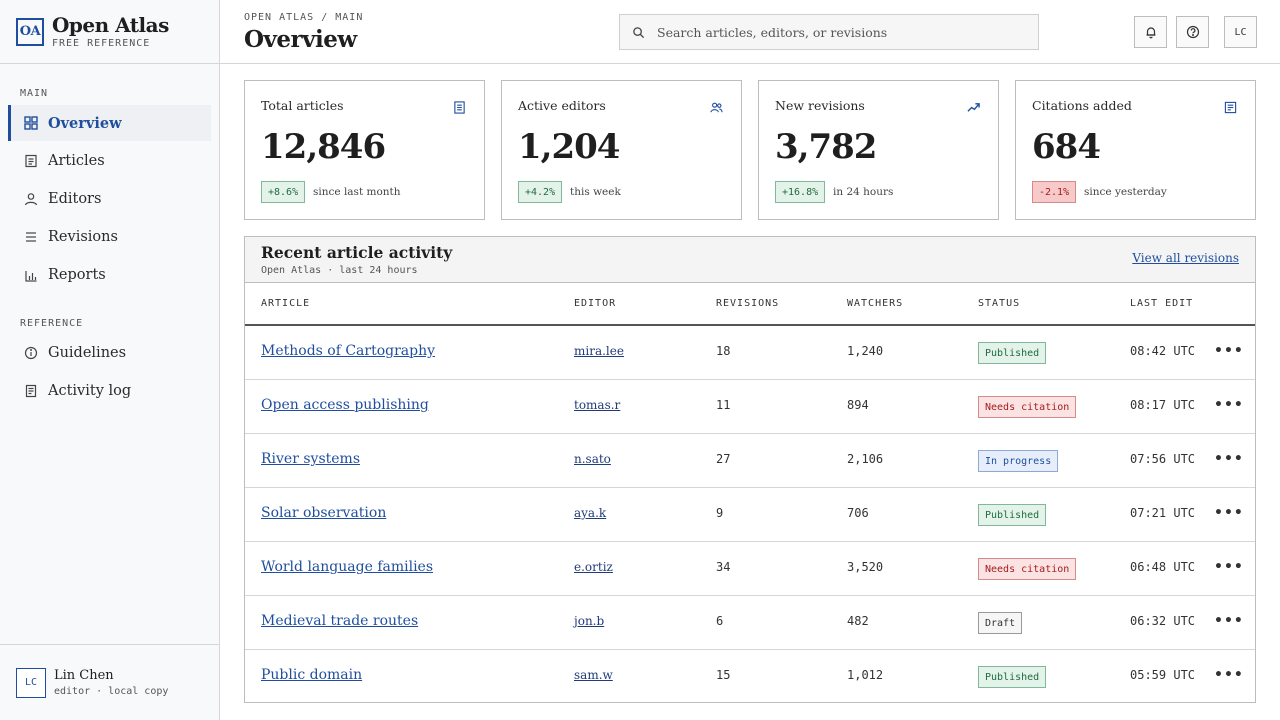 The height and width of the screenshot is (720, 1280). I want to click on sidebar-item-editors: Editors, so click(109, 199).